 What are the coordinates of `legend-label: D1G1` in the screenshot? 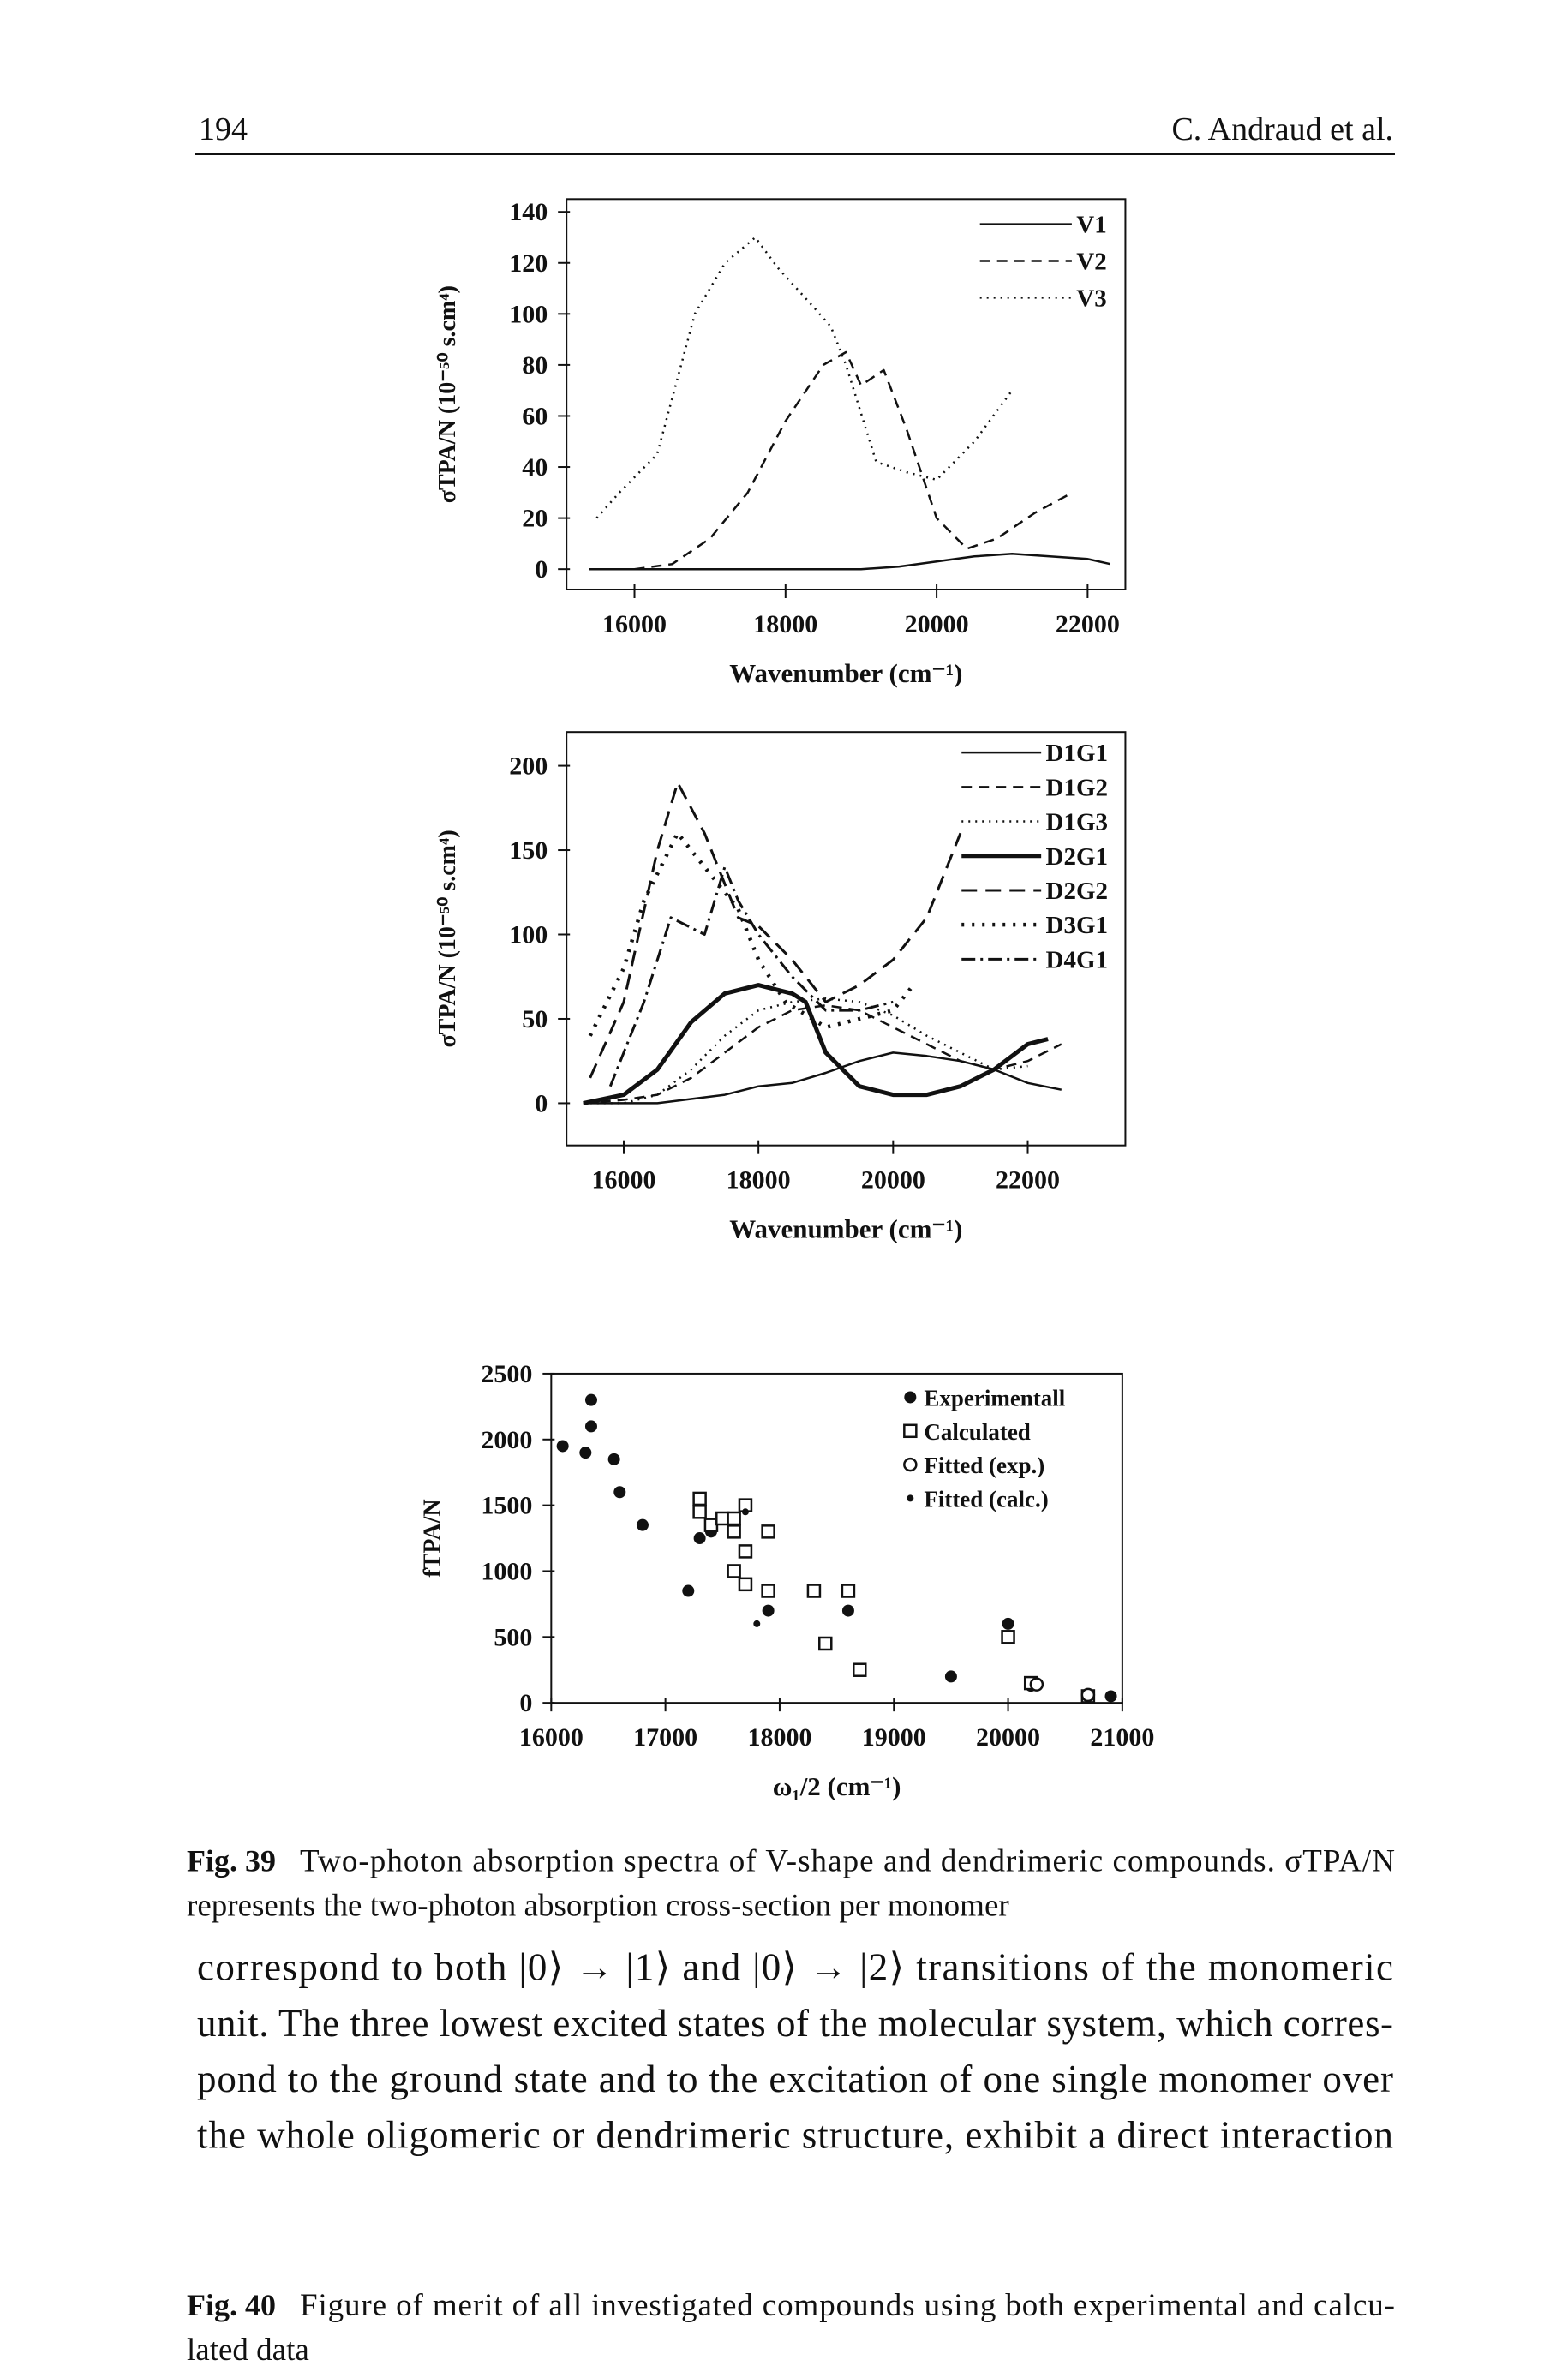 It's located at (1077, 753).